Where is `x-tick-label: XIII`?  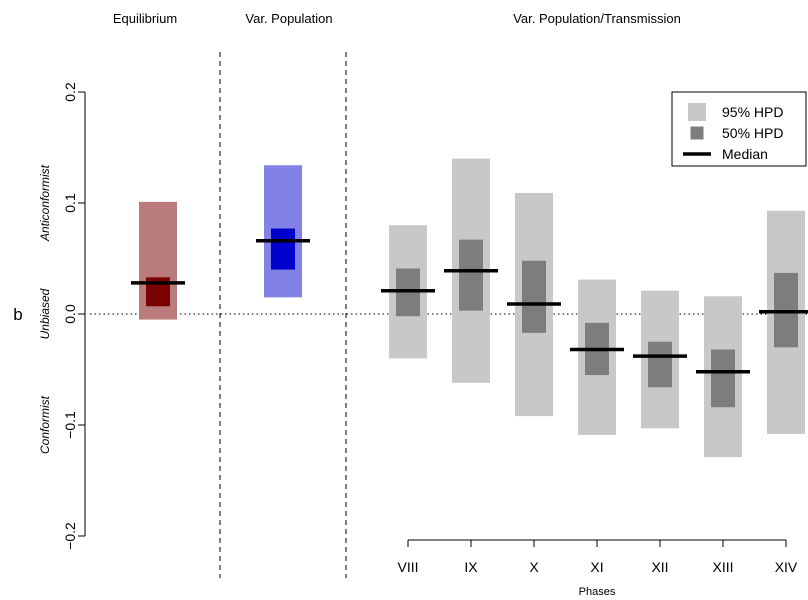
x-tick-label: XIII is located at coordinates (722, 567).